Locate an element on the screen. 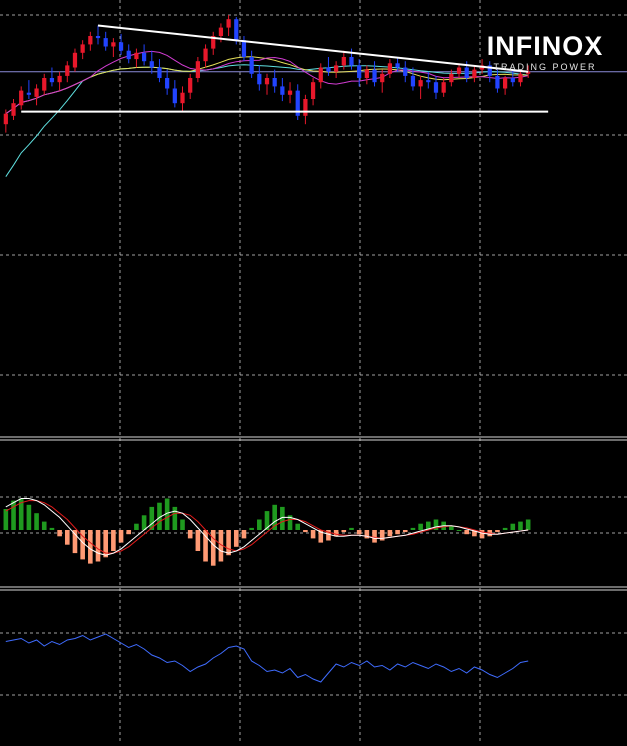 The width and height of the screenshot is (627, 746). oscillator-pane is located at coordinates (267, 532).